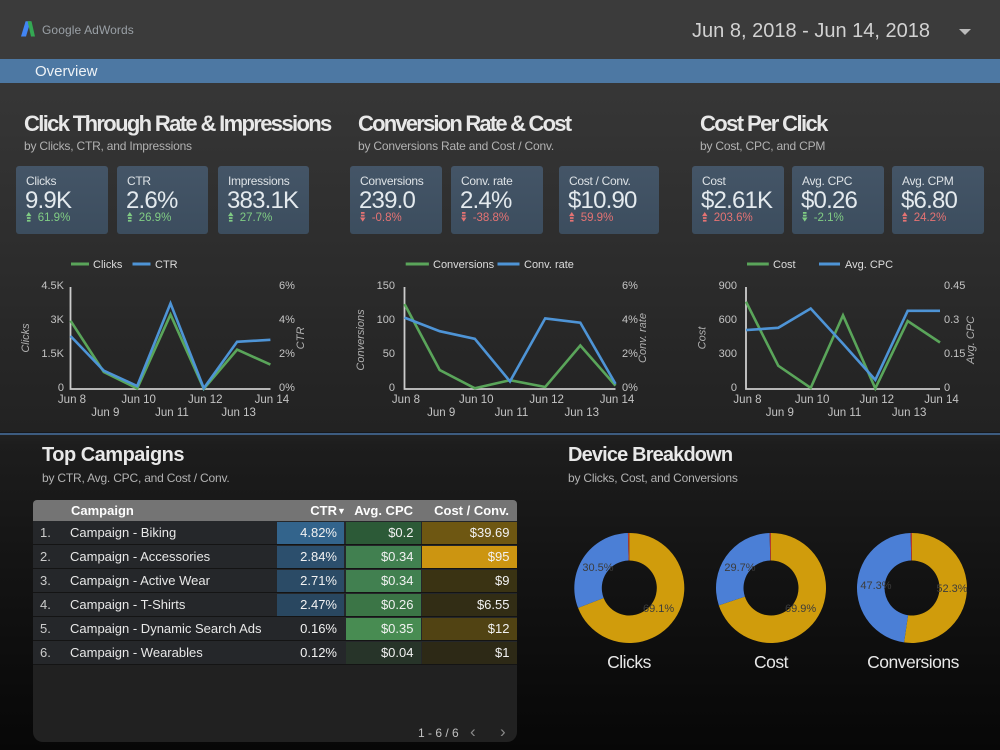  Describe the element at coordinates (386, 286) in the screenshot. I see `svg-text: 150` at that location.